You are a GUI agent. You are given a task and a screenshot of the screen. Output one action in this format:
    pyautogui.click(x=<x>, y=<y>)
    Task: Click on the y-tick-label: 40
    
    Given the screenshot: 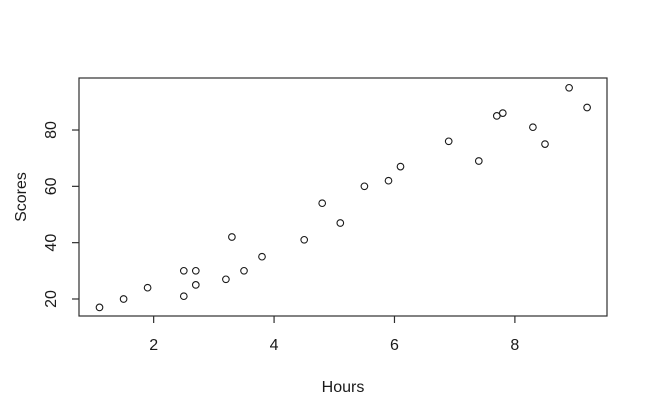 What is the action you would take?
    pyautogui.click(x=51, y=243)
    